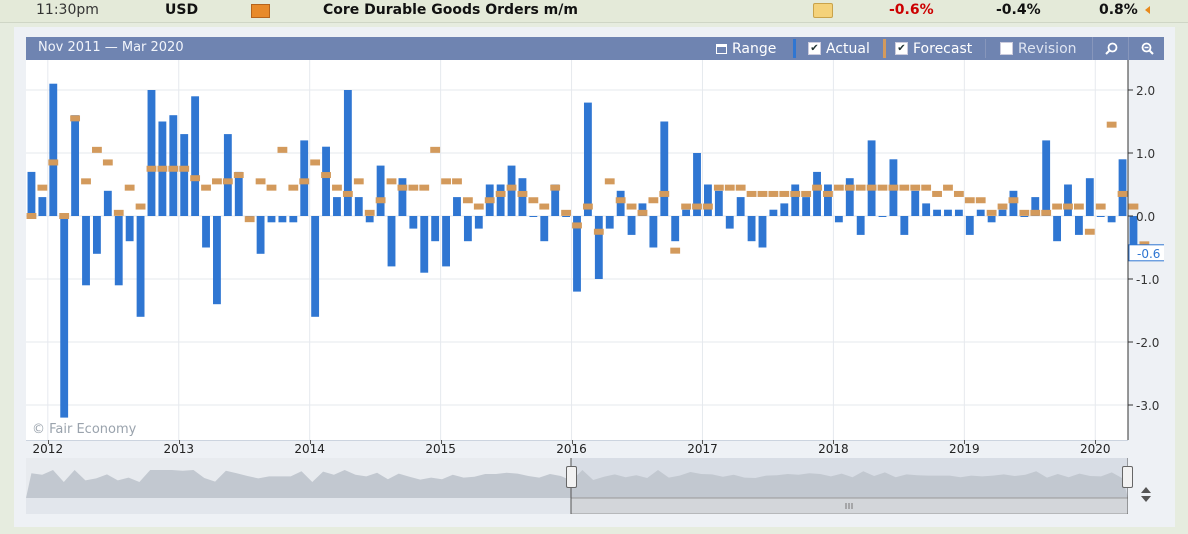 The width and height of the screenshot is (1188, 534). Describe the element at coordinates (1110, 48) in the screenshot. I see `zoom-in-button` at that location.